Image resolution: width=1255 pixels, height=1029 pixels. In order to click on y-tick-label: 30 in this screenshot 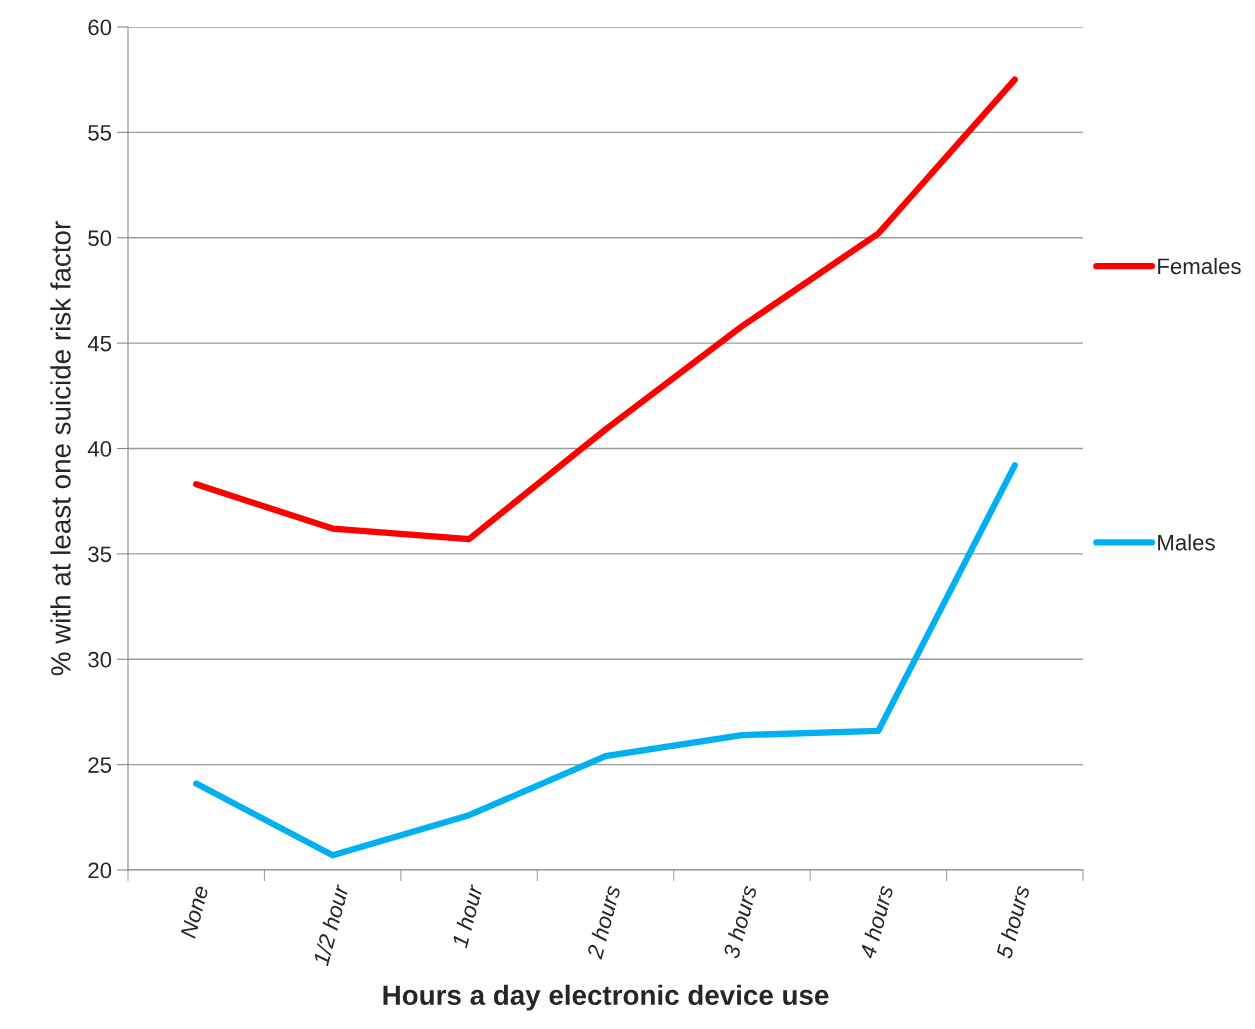, I will do `click(100, 659)`.